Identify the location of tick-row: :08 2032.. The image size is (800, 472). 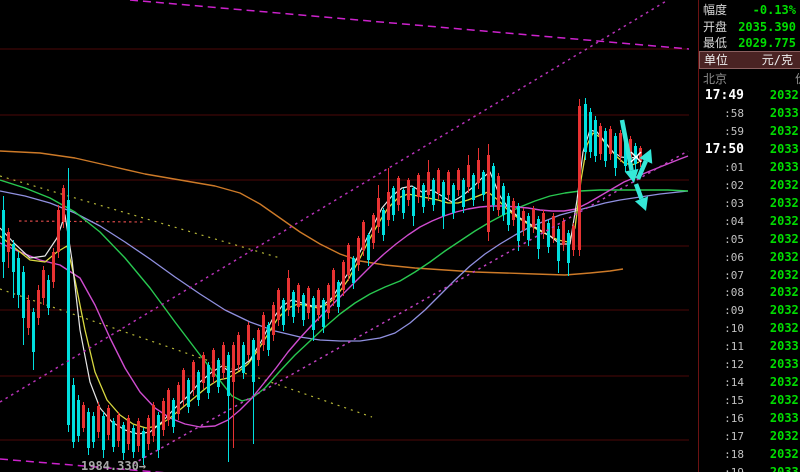
(750, 292).